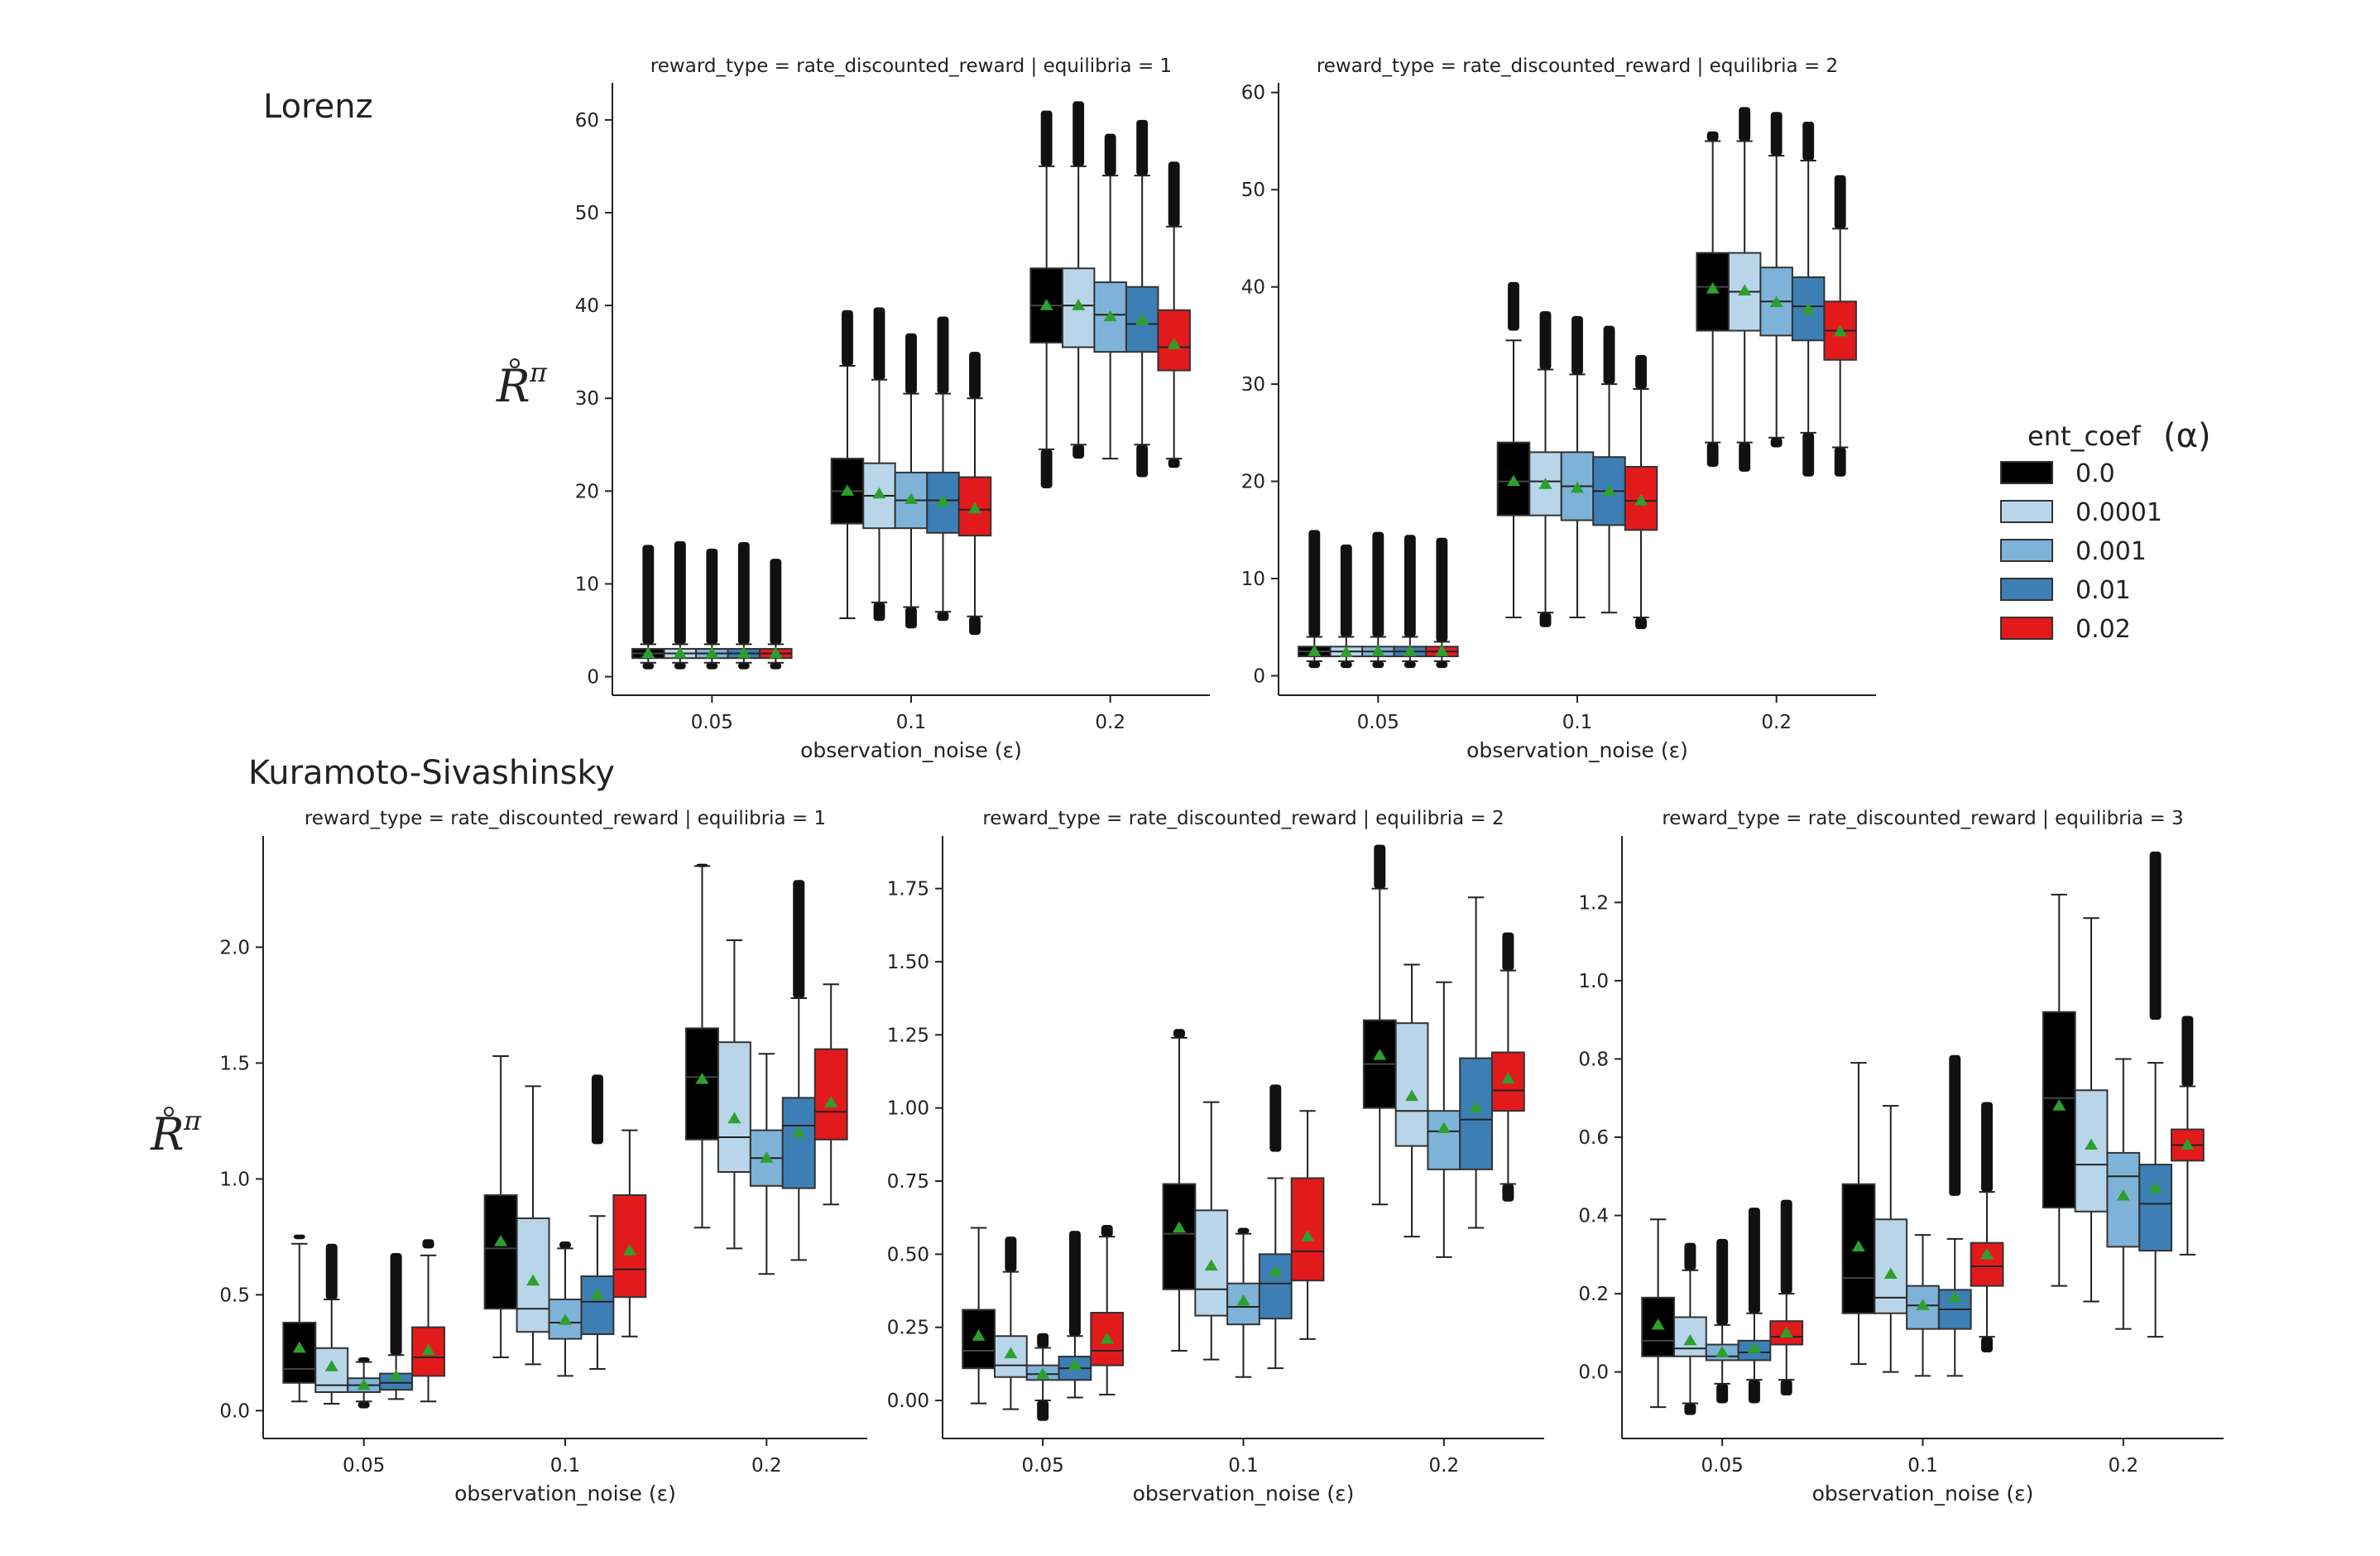 This screenshot has height=1556, width=2380. Describe the element at coordinates (2111, 551) in the screenshot. I see `legend-label: 0.001` at that location.